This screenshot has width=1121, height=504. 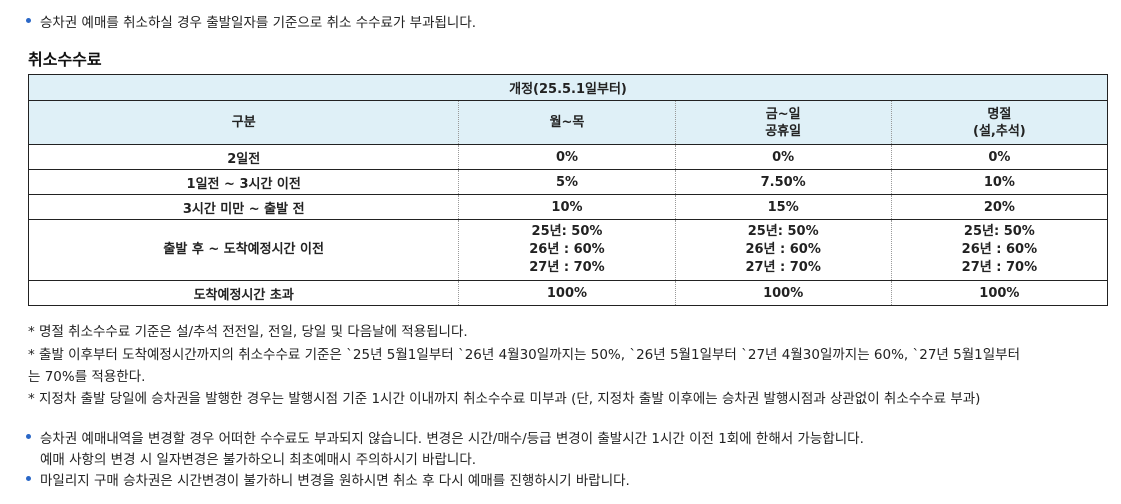 What do you see at coordinates (243, 207) in the screenshot?
I see `row-label: 3시간 미만 ~ 출발 전` at bounding box center [243, 207].